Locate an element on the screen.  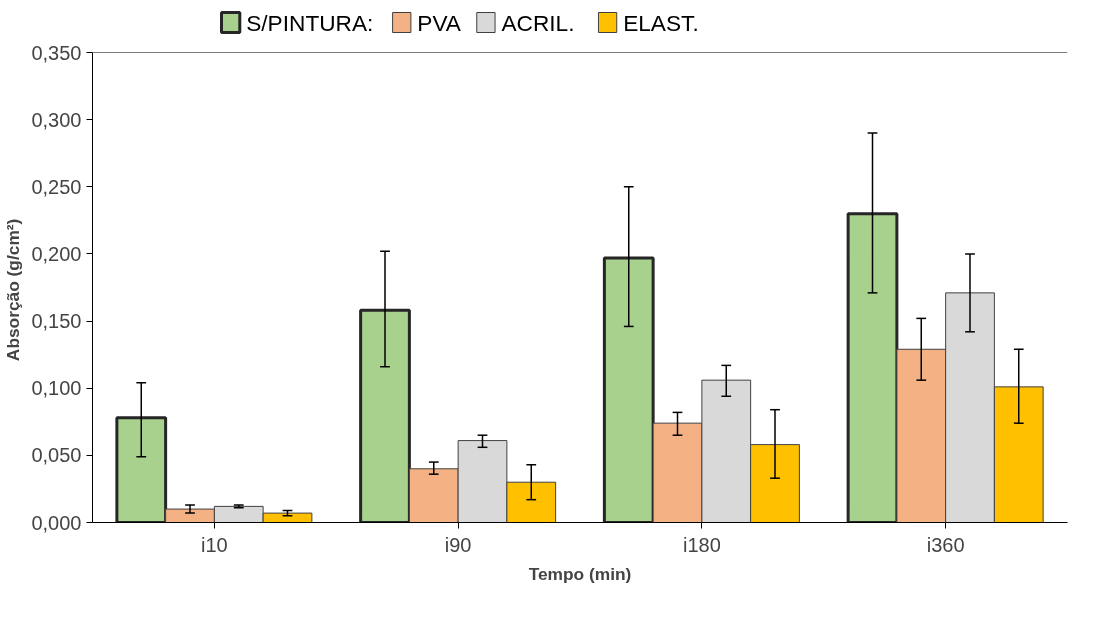
y-axis-title: Absorção (g/cm²) is located at coordinates (13, 290).